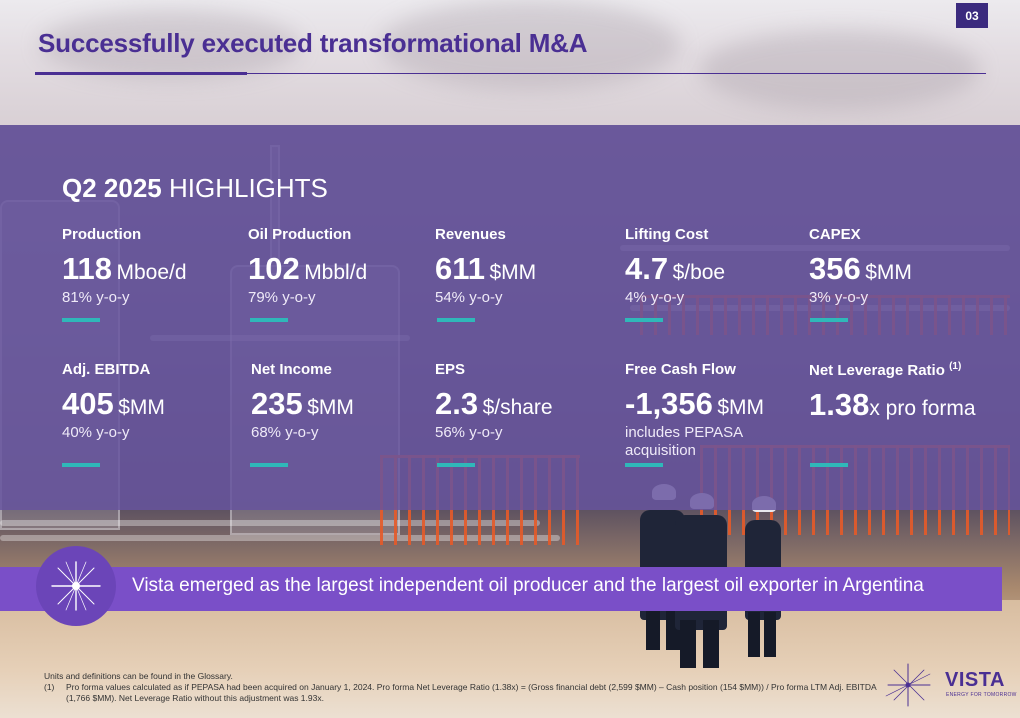  What do you see at coordinates (839, 297) in the screenshot?
I see `metric-note: 3% y-o-y` at bounding box center [839, 297].